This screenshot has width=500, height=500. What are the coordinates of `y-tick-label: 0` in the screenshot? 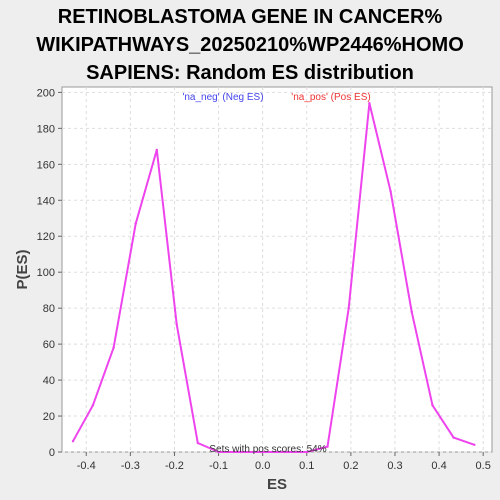 It's located at (52, 453).